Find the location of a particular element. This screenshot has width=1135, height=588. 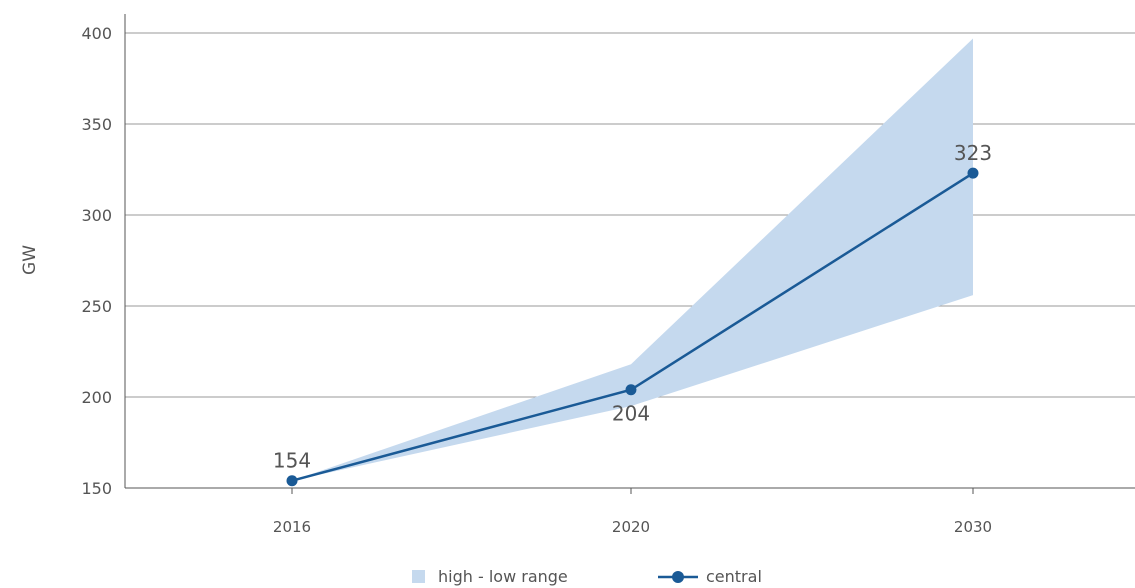

legend-swatch-central-marker is located at coordinates (678, 577).